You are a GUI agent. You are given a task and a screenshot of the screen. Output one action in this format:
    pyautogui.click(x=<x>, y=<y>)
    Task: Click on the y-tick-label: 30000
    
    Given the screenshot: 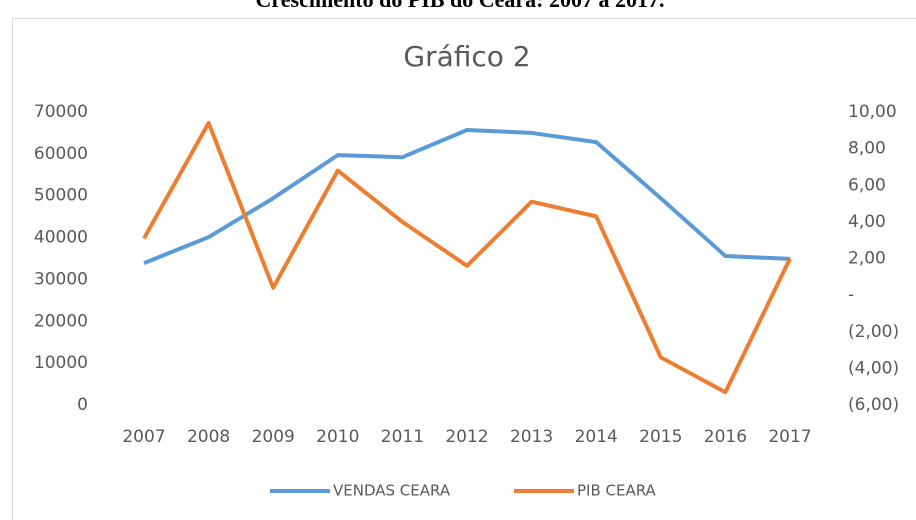 What is the action you would take?
    pyautogui.click(x=61, y=279)
    